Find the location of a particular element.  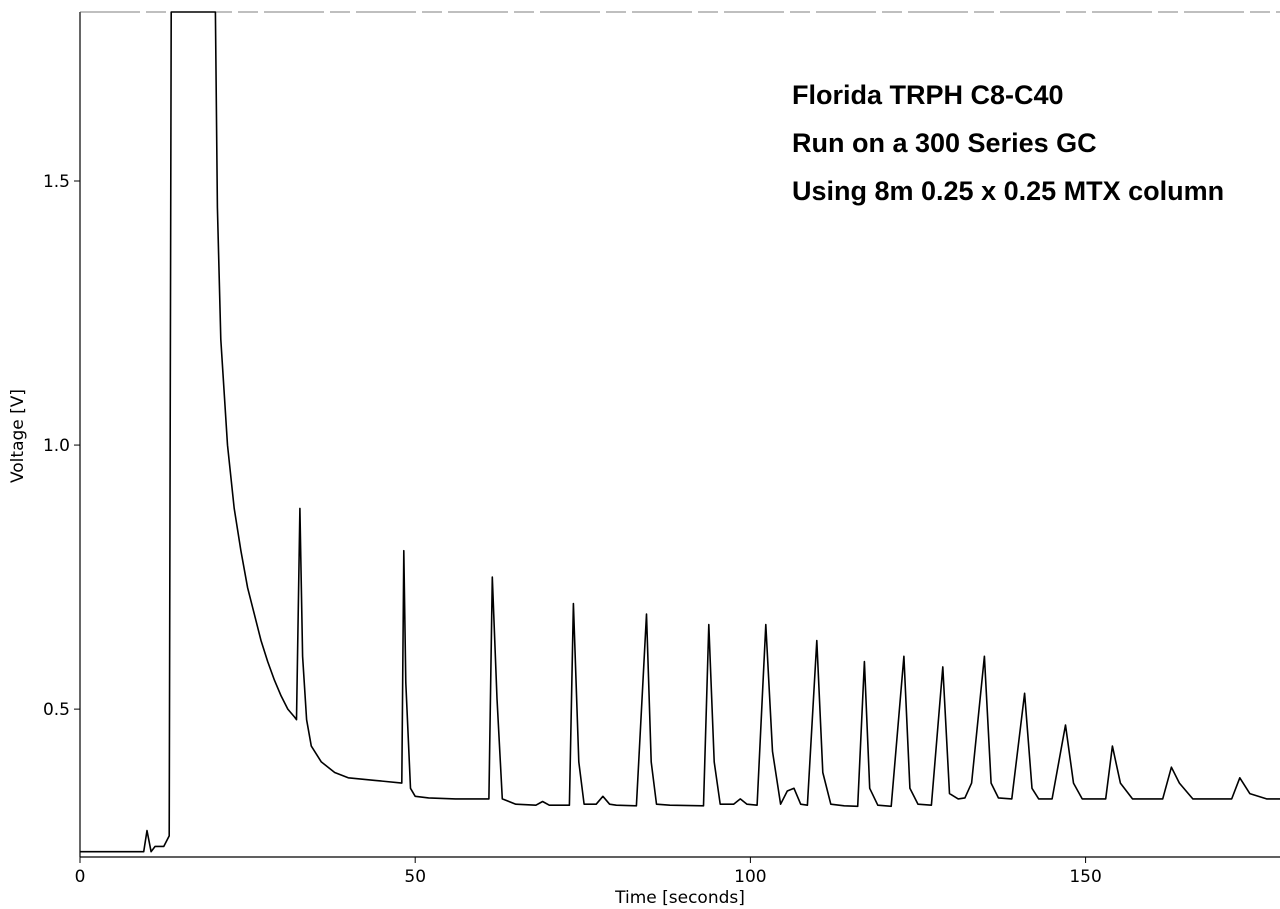

y-tick-label: 1.5 is located at coordinates (56, 182).